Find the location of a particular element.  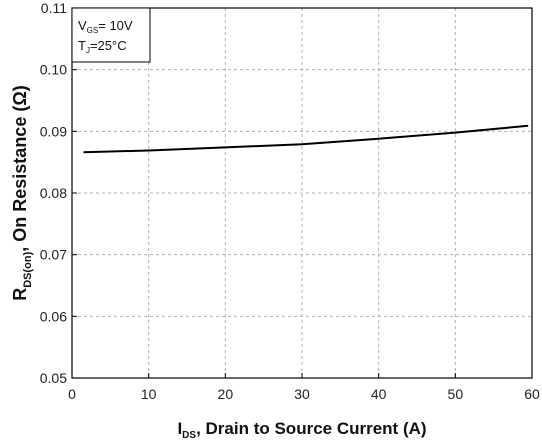

y-tick-label: 0.11 is located at coordinates (54, 8).